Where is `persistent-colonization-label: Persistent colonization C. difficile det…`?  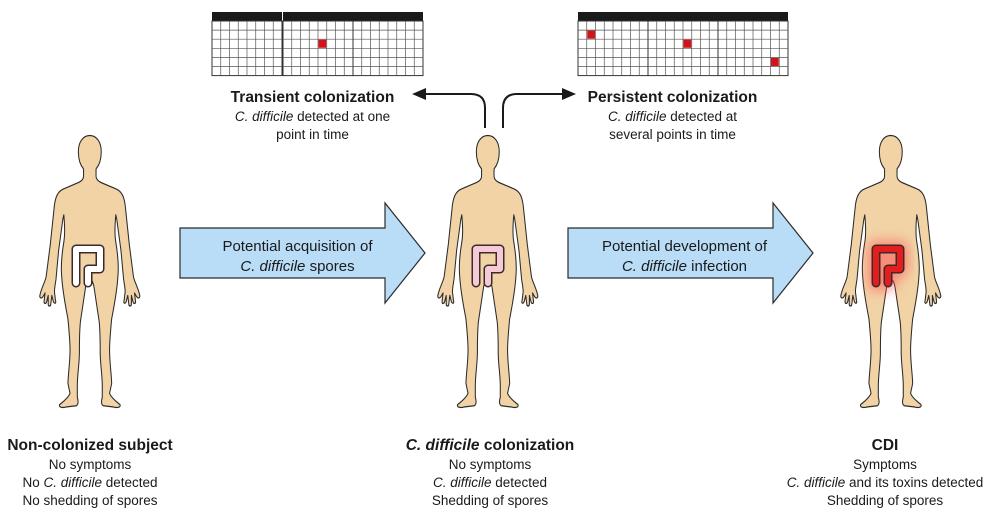
persistent-colonization-label: Persistent colonization C. difficile det… is located at coordinates (672, 116).